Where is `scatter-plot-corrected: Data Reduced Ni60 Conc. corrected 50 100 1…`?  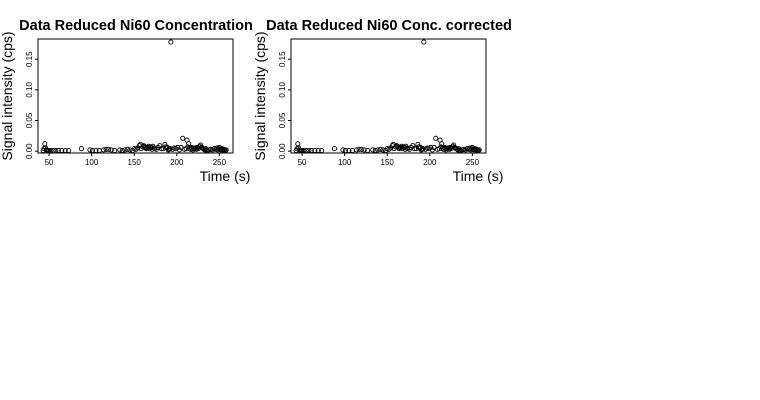
scatter-plot-corrected: Data Reduced Ni60 Conc. corrected 50 100 1… is located at coordinates (382, 101).